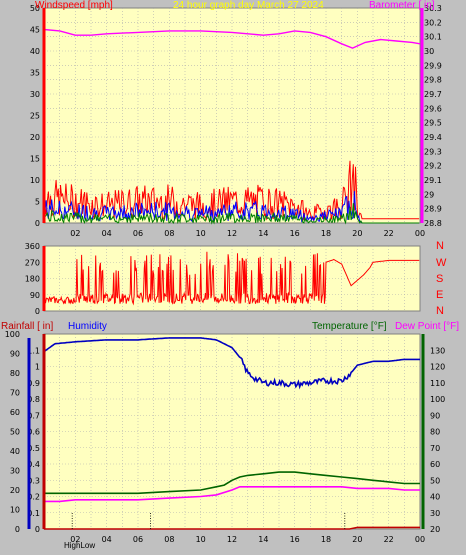  I want to click on rain-y-tick-label: 0.7, so click(33, 415).